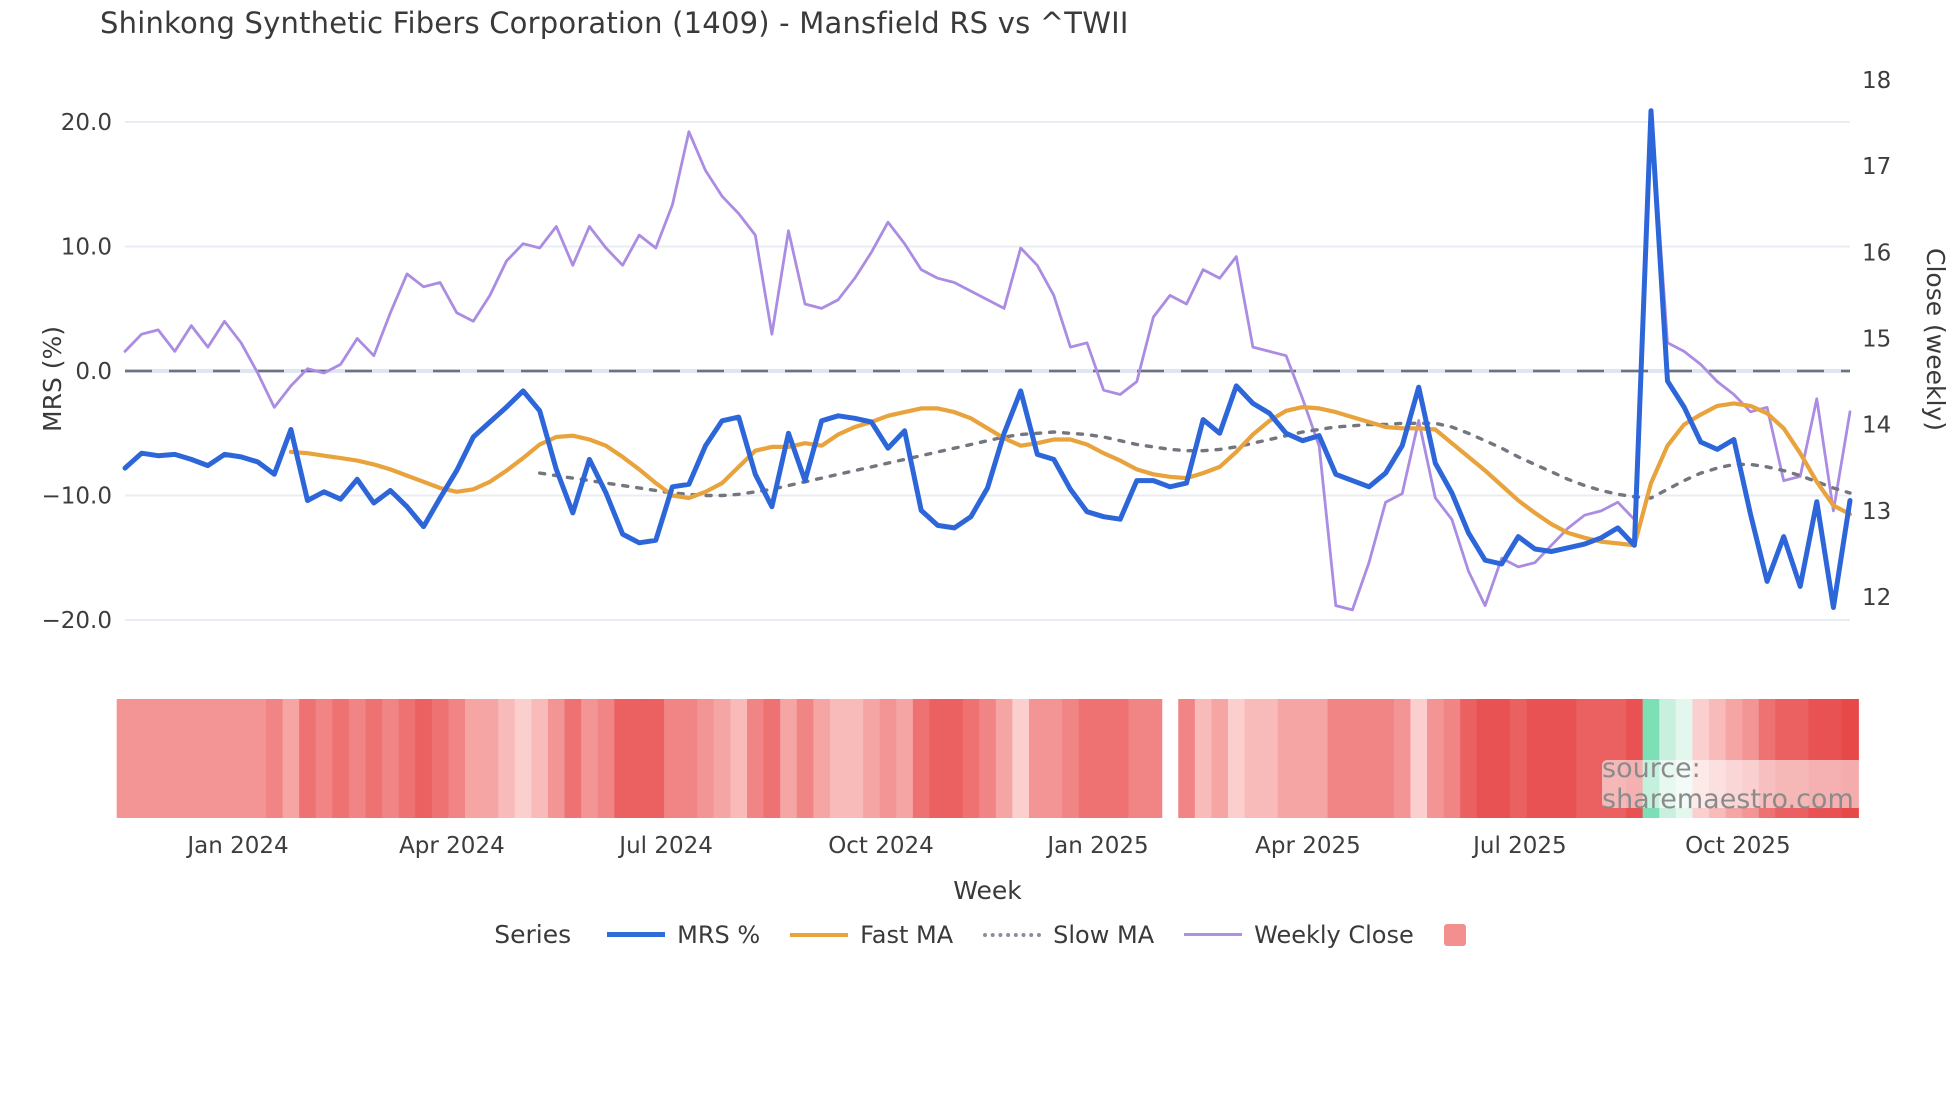  I want to click on series-line-fast-ma, so click(1070, 474).